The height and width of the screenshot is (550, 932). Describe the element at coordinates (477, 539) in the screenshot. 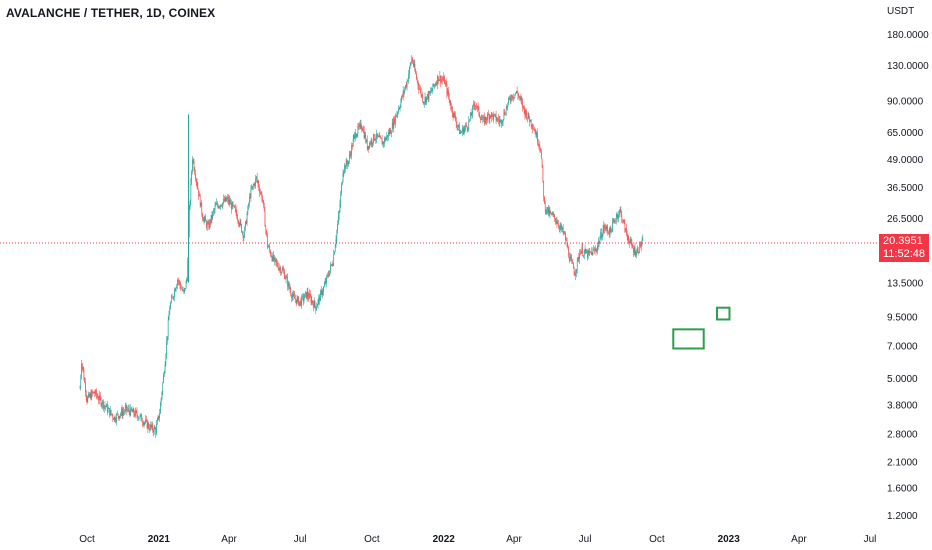

I see `time-axis: Oct 2021 Apr Jul Oct 2022 Apr Jul Oct 2023 Apr Jul` at that location.